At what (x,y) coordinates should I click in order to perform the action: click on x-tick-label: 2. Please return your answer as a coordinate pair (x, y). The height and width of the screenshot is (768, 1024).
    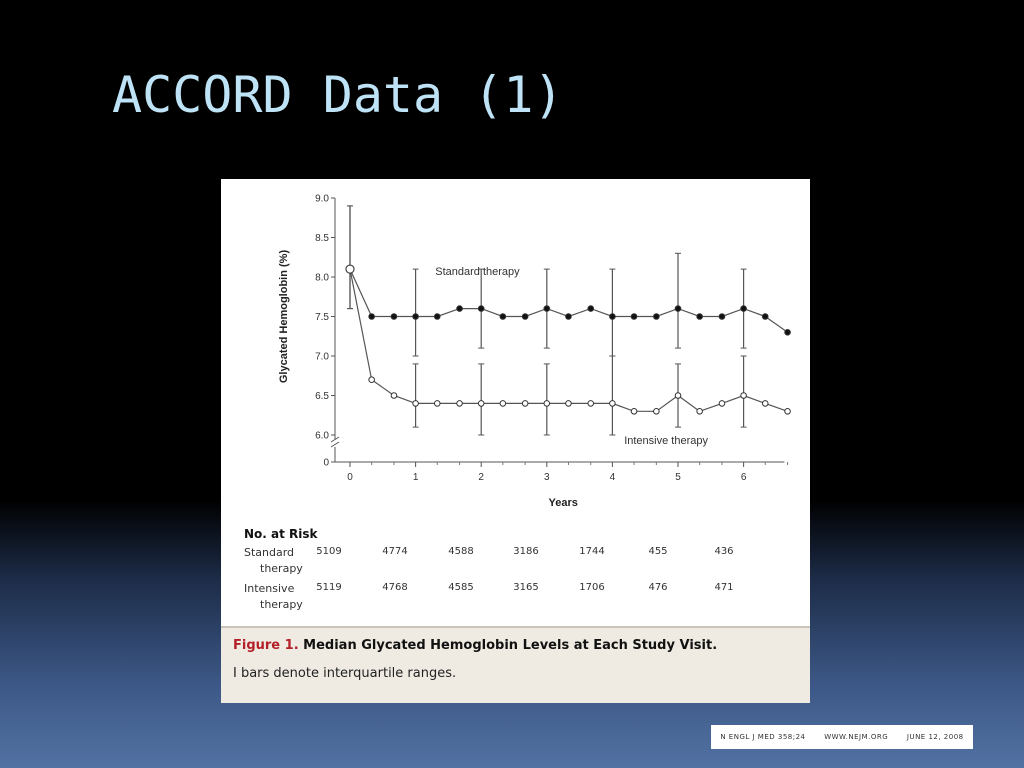
    Looking at the image, I should click on (481, 477).